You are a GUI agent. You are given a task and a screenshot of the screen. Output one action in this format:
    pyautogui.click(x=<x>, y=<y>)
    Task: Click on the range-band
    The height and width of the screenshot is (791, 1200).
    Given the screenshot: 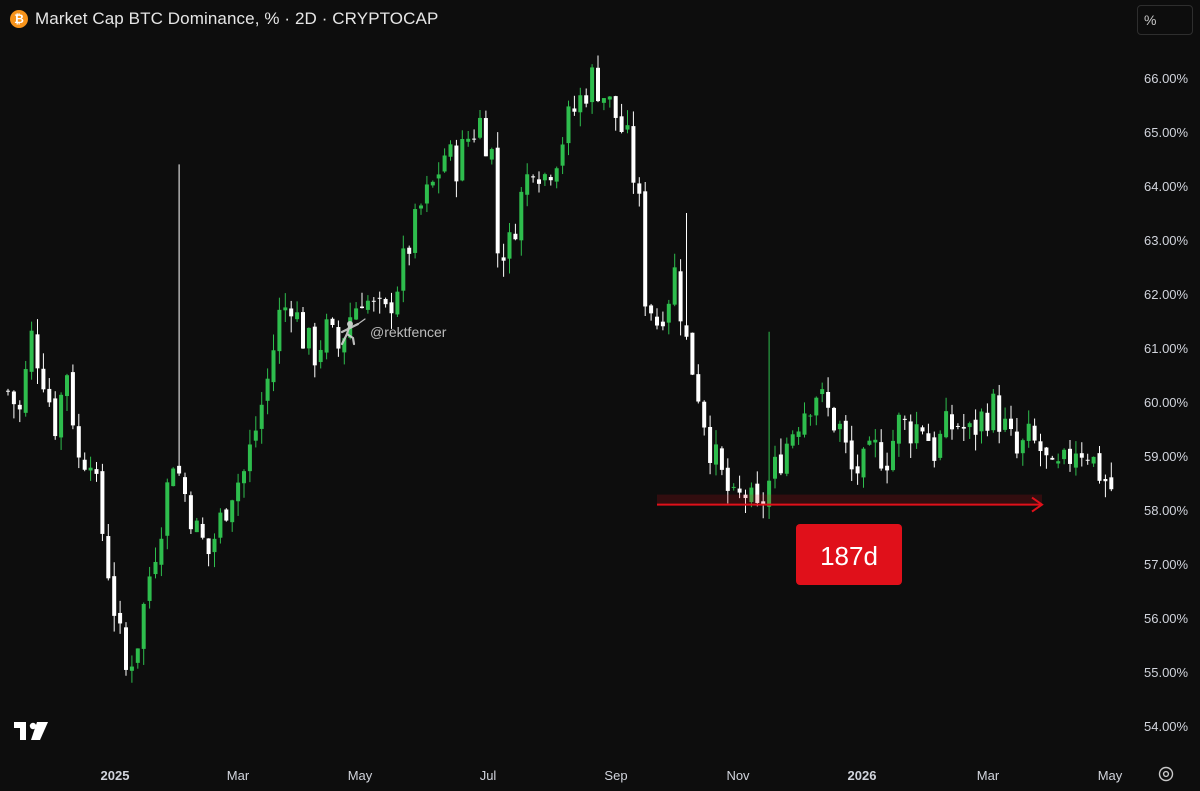 What is the action you would take?
    pyautogui.click(x=849, y=499)
    